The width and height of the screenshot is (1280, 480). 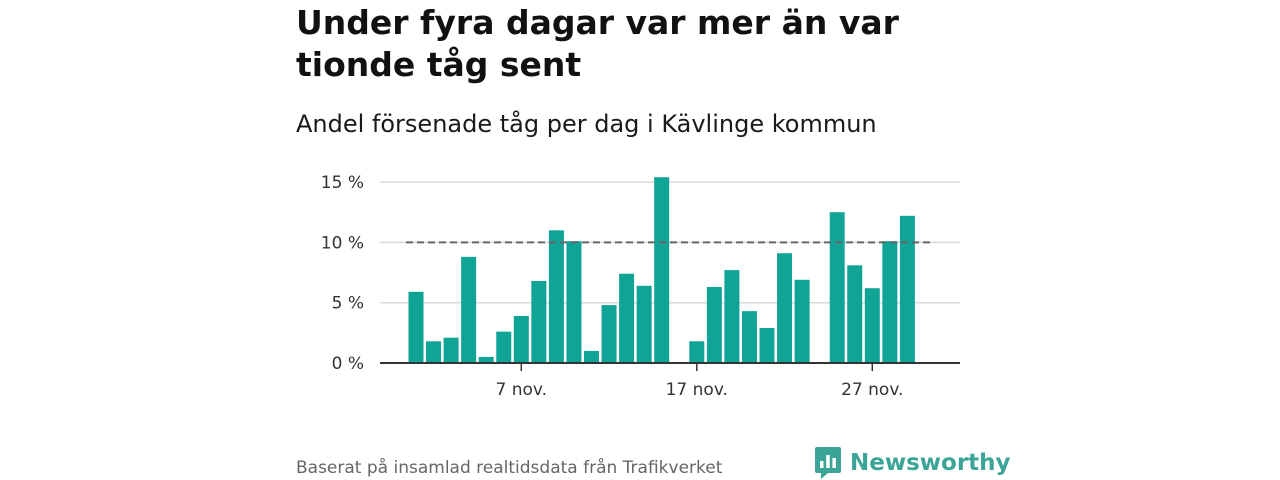 What do you see at coordinates (348, 304) in the screenshot?
I see `y-tick-label: 5 %` at bounding box center [348, 304].